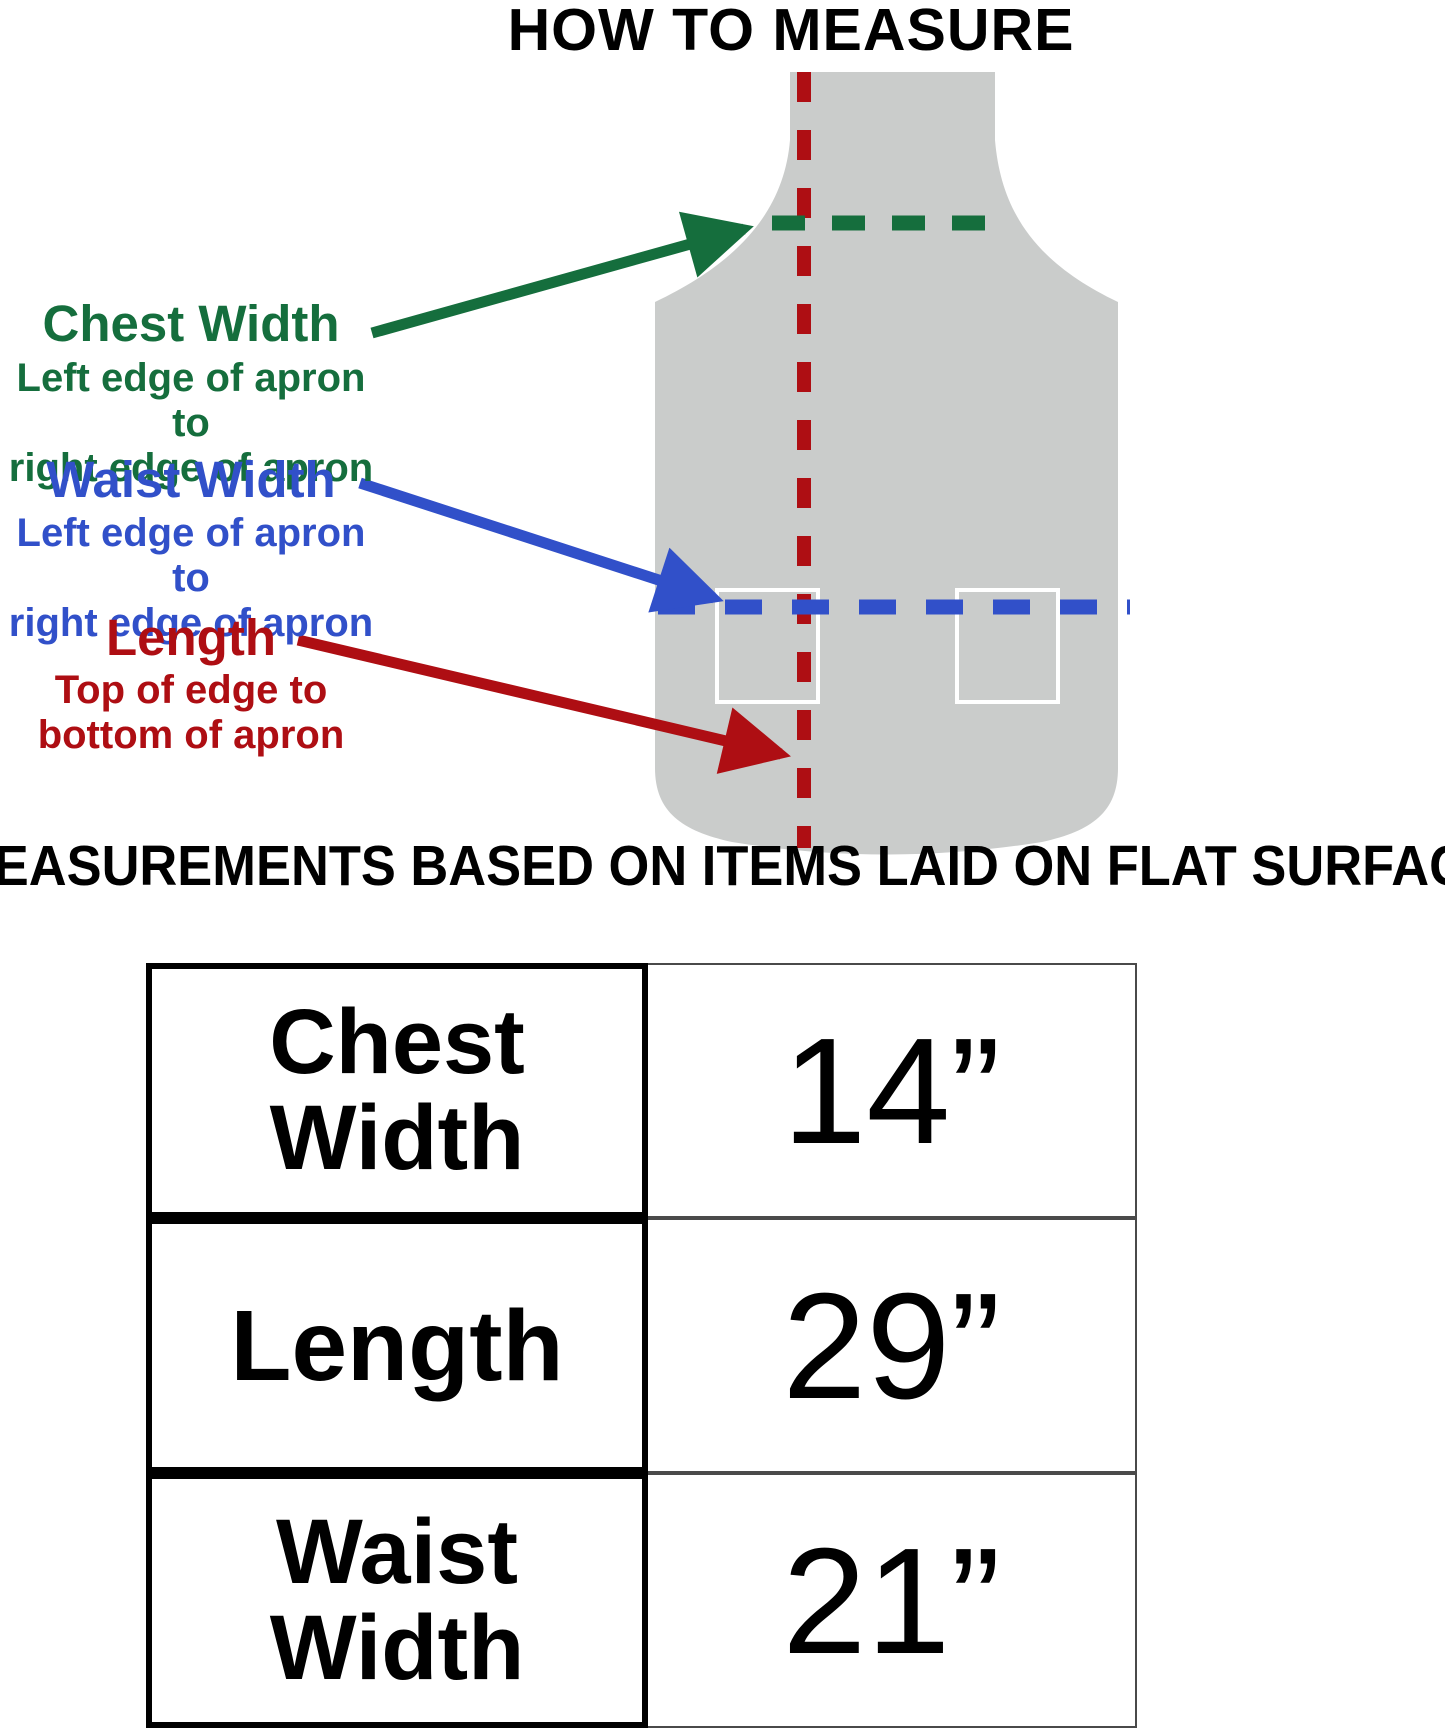  Describe the element at coordinates (543, 704) in the screenshot. I see `length-arrow` at that location.